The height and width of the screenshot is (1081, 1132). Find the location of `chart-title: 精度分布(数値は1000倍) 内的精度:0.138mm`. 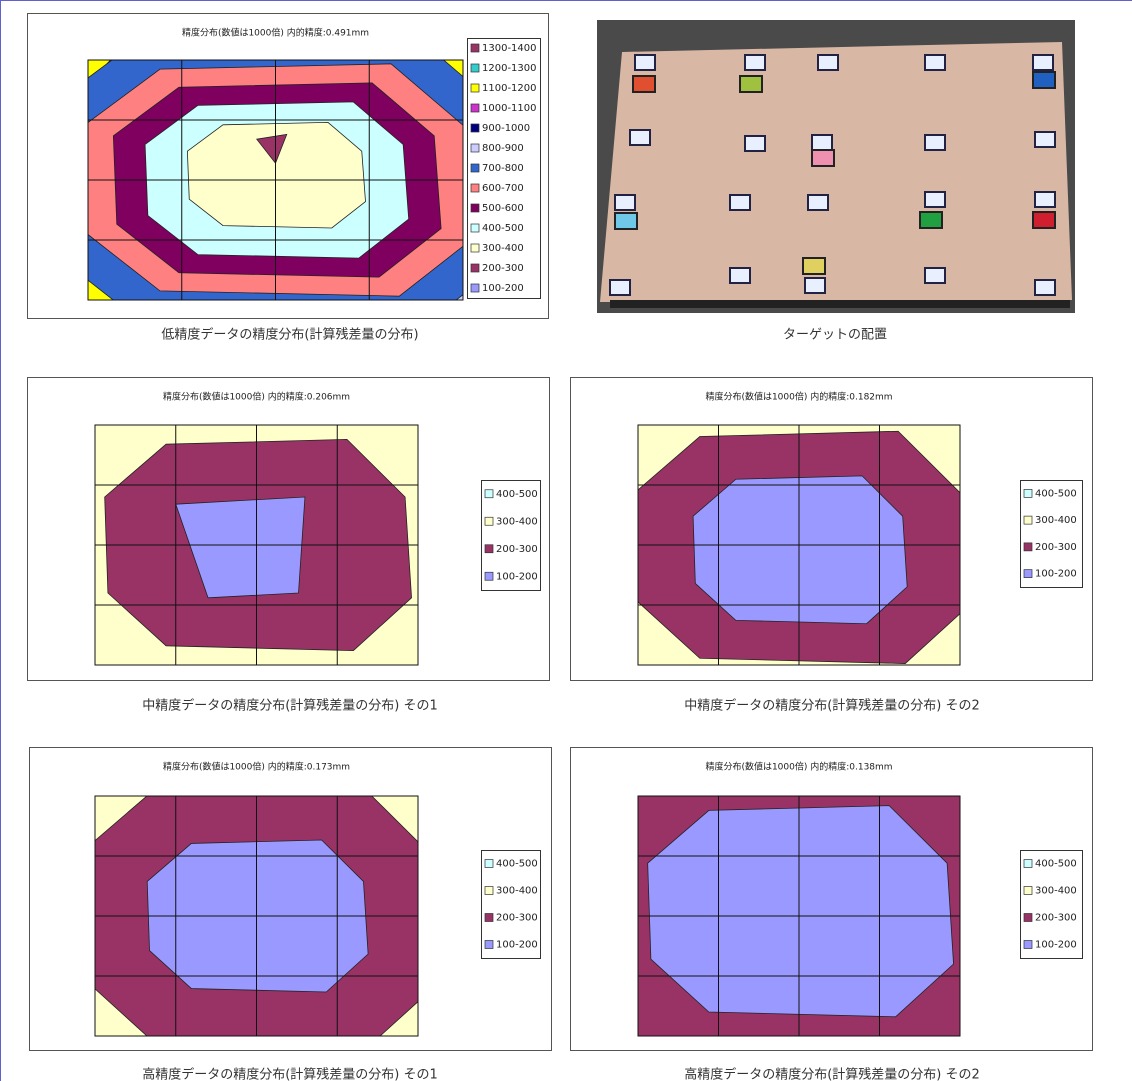

chart-title: 精度分布(数値は1000倍) 内的精度:0.138mm is located at coordinates (798, 767).